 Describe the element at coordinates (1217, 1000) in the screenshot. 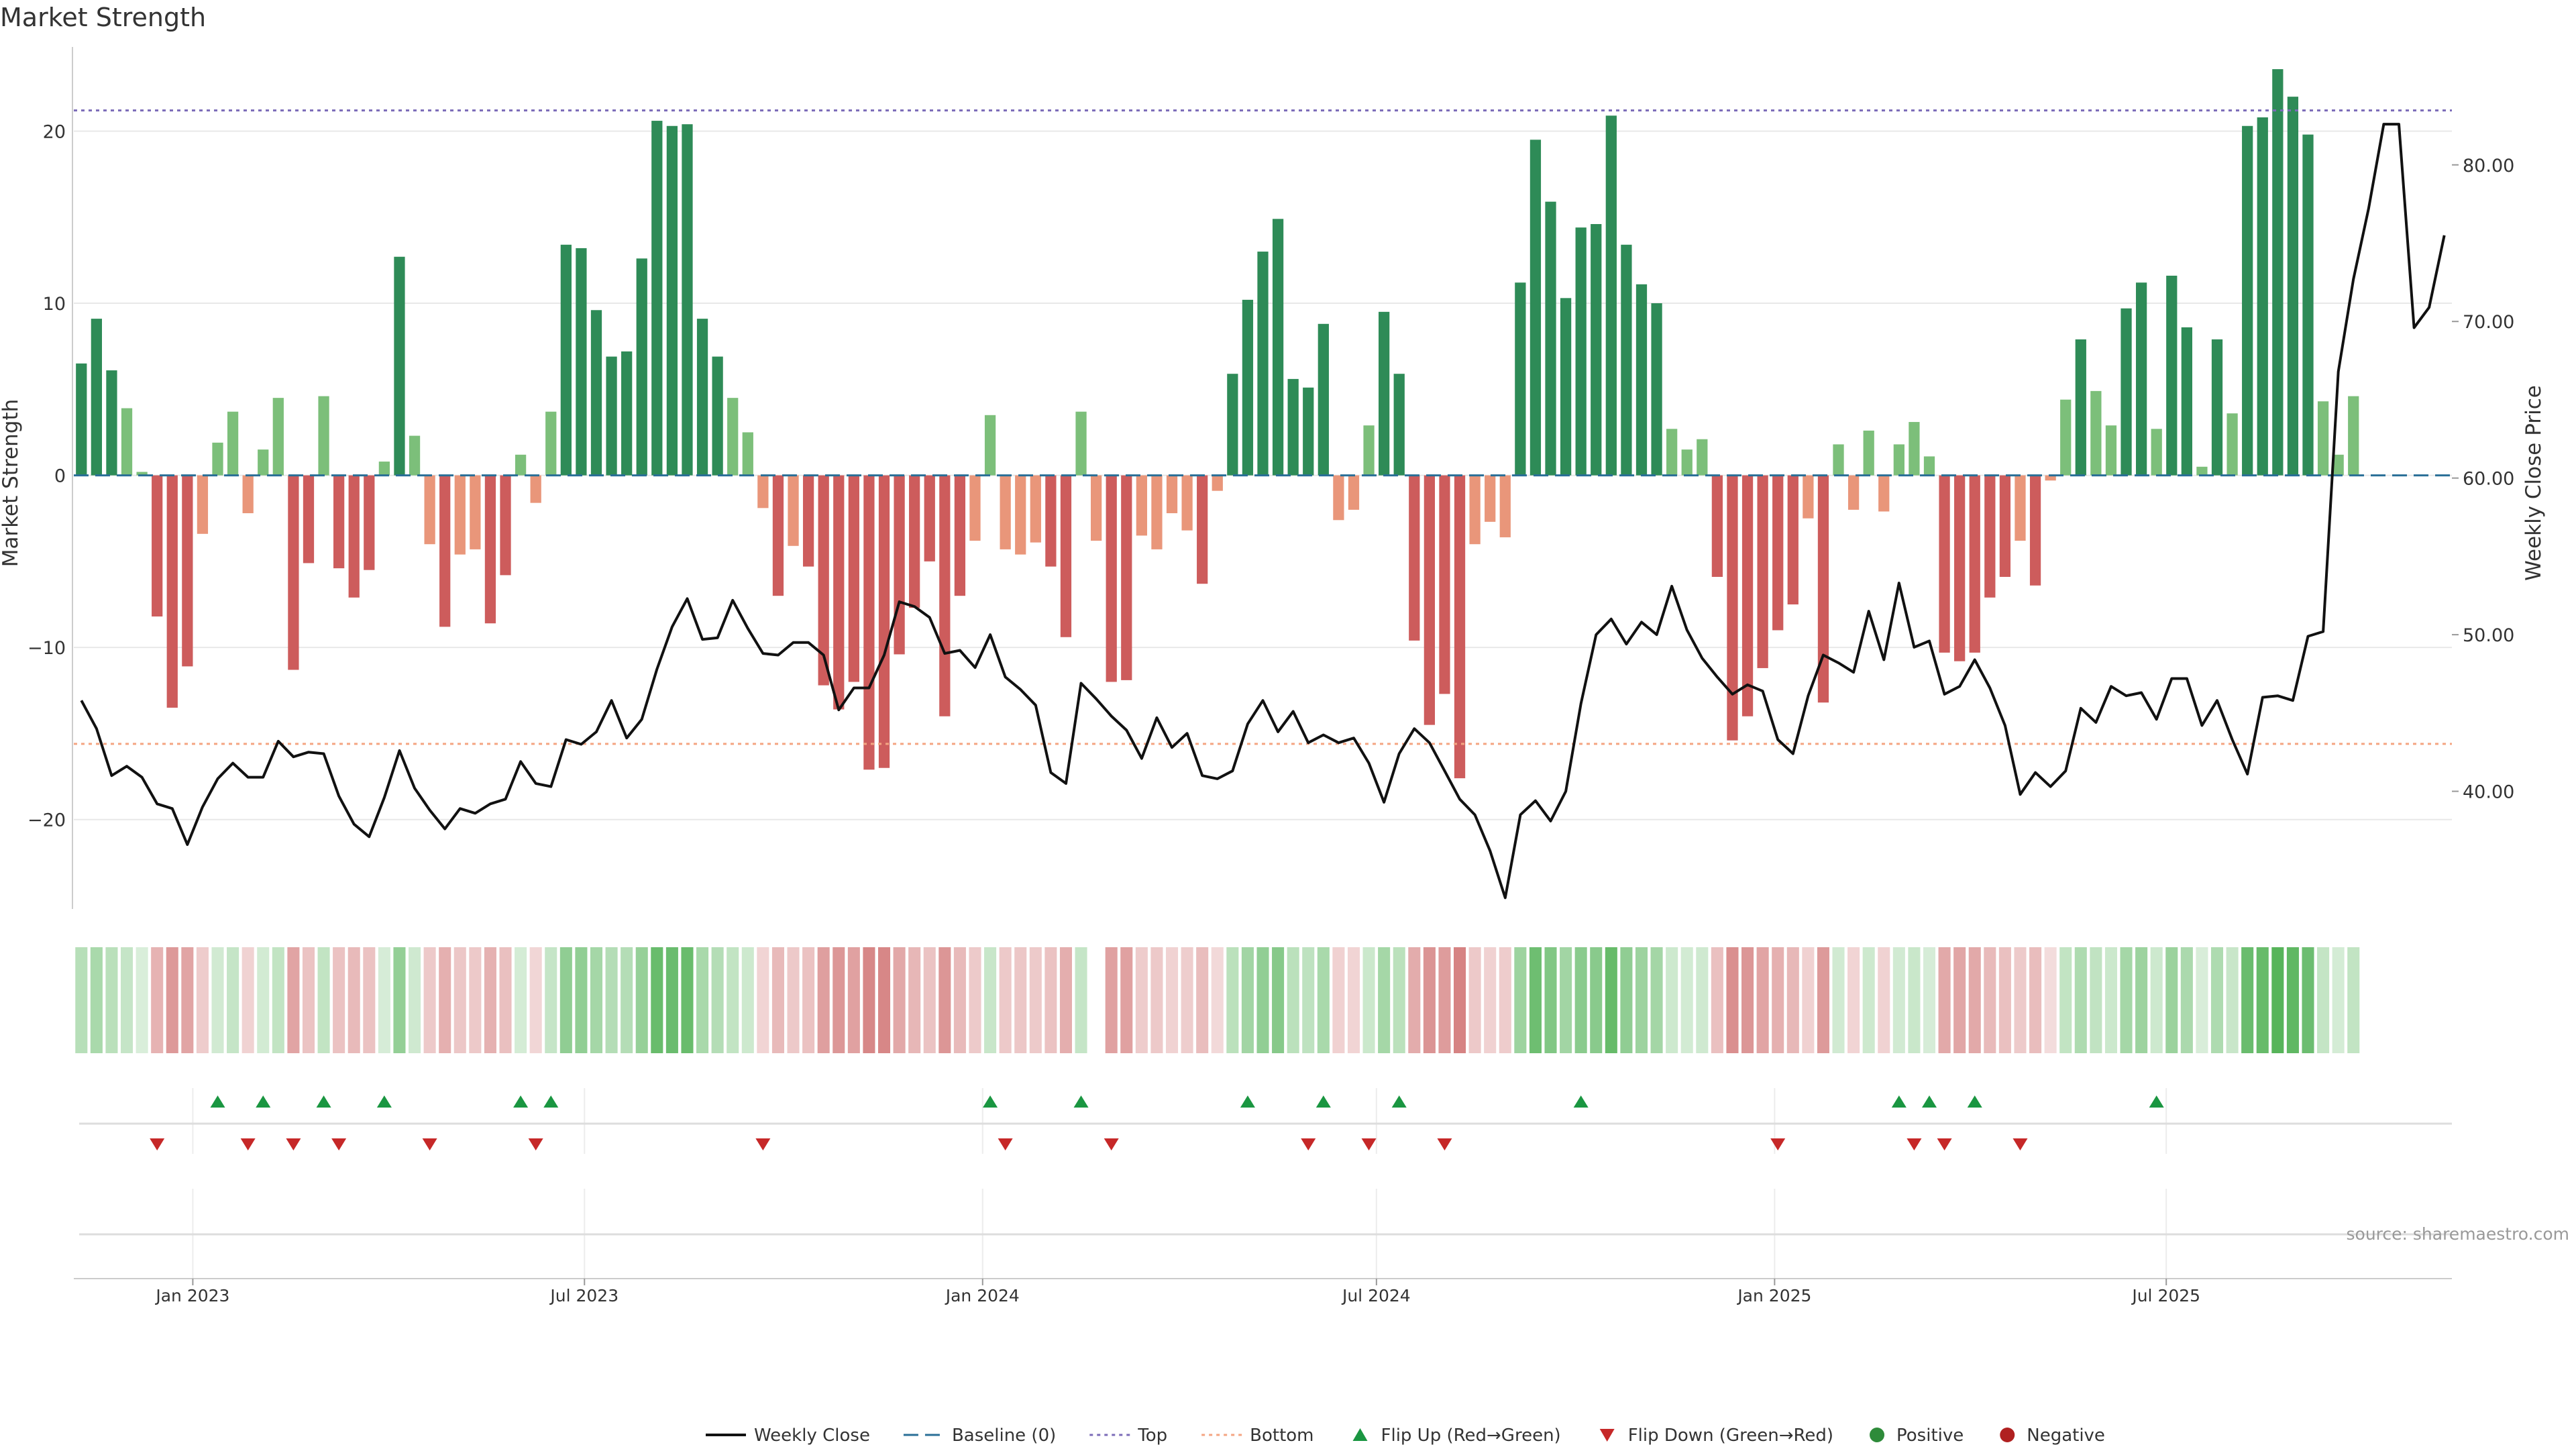

I see `strength-heatmap-strip` at that location.